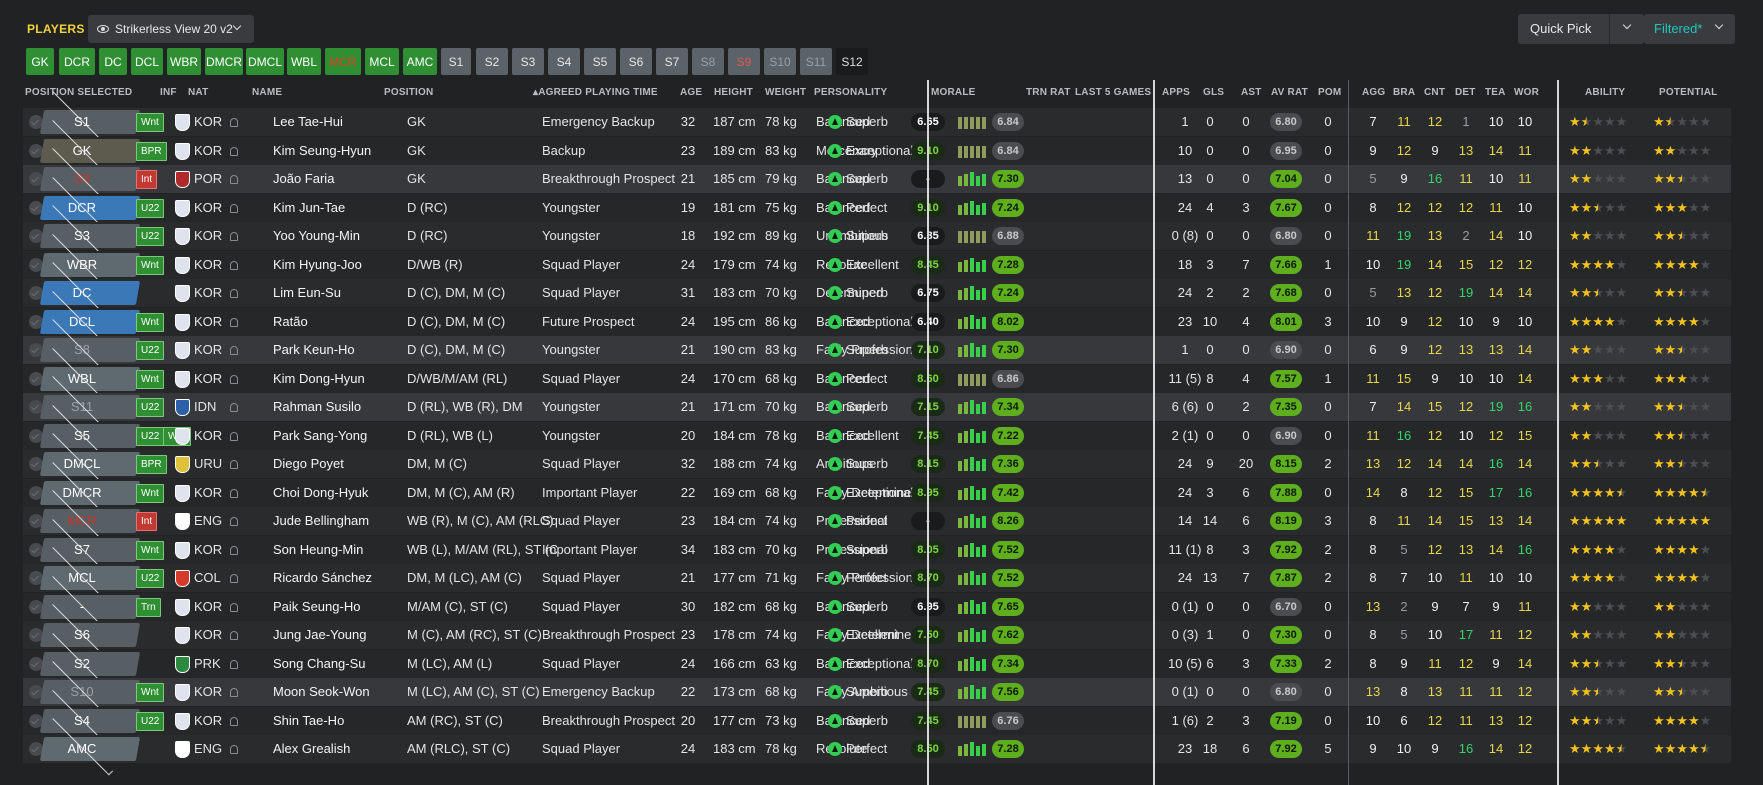 The image size is (1763, 785). What do you see at coordinates (691, 92) in the screenshot?
I see `col-age: AGE` at bounding box center [691, 92].